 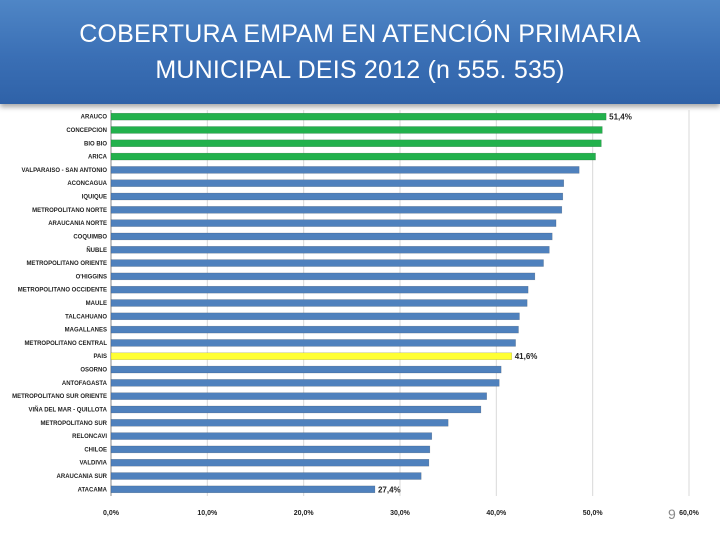 What do you see at coordinates (67, 409) in the screenshot?
I see `category-label: VIÑA DEL MAR - QUILLOTA` at bounding box center [67, 409].